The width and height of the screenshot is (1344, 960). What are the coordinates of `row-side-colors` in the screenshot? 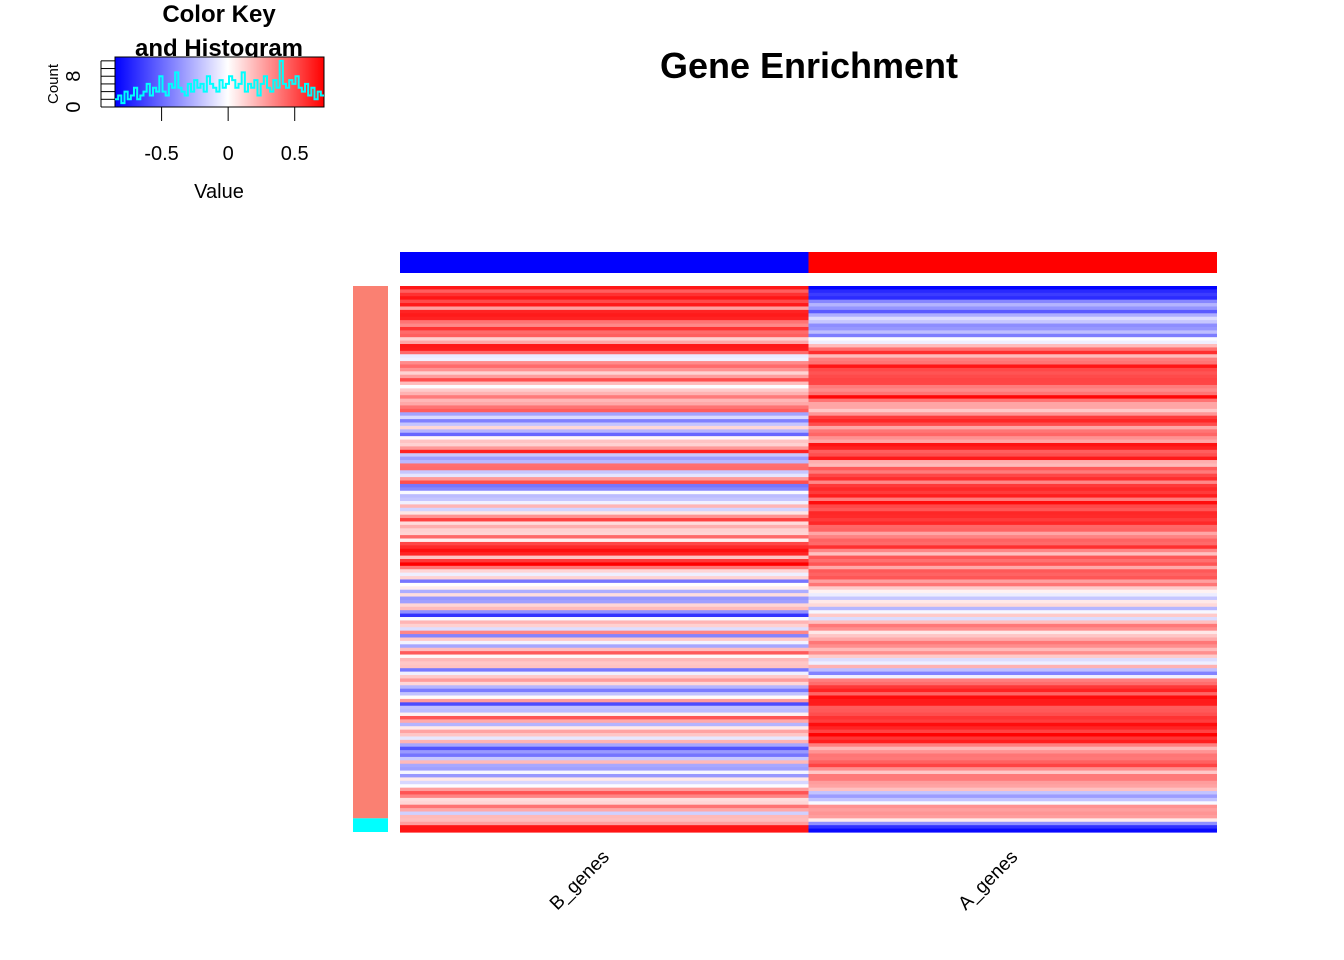 It's located at (370, 559).